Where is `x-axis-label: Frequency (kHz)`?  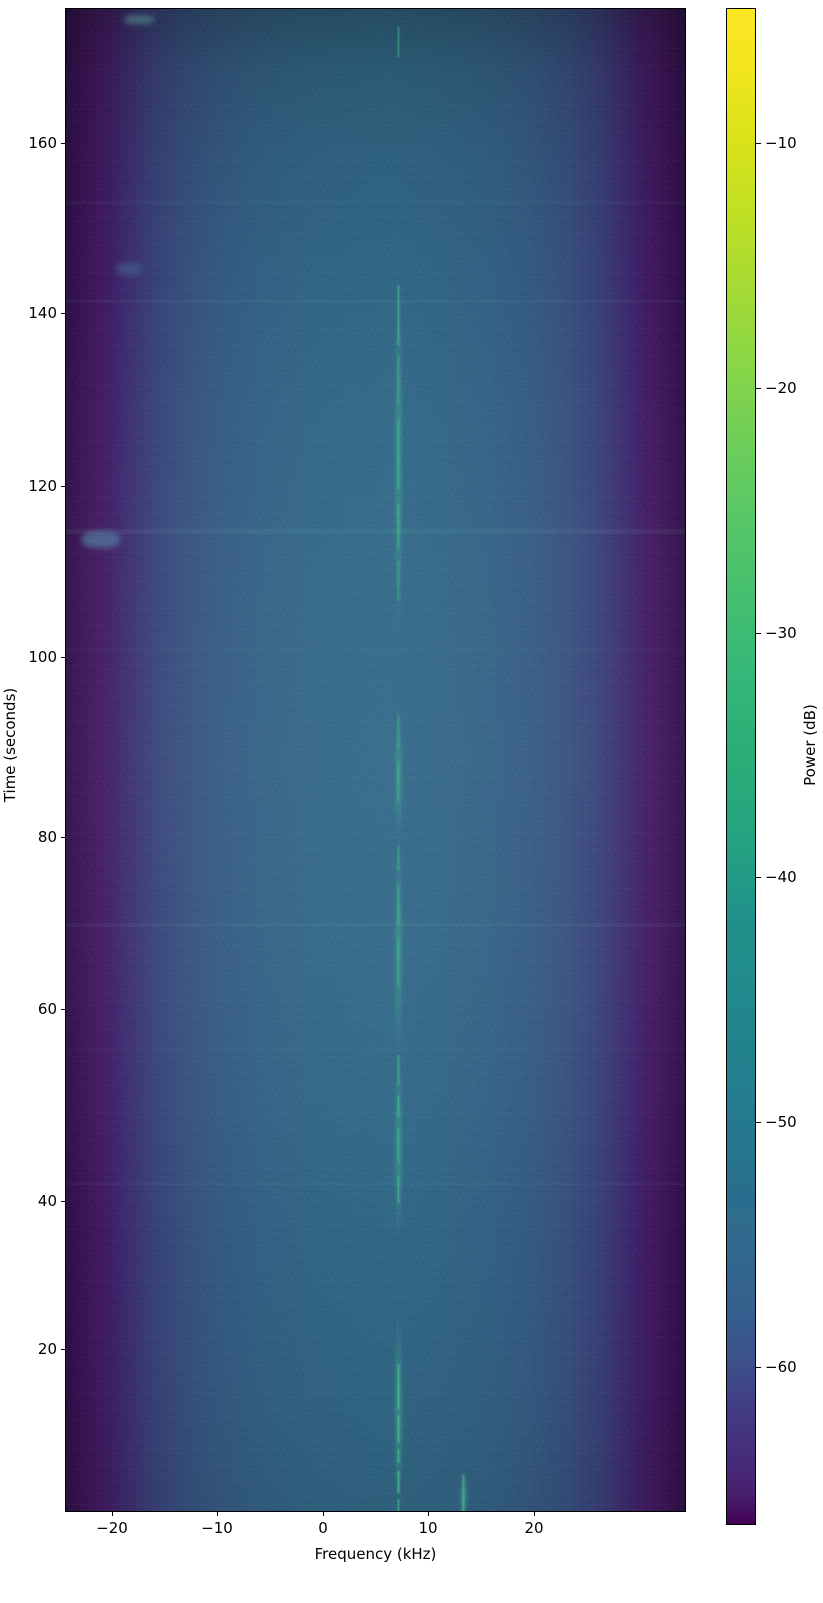 x-axis-label: Frequency (kHz) is located at coordinates (375, 1554).